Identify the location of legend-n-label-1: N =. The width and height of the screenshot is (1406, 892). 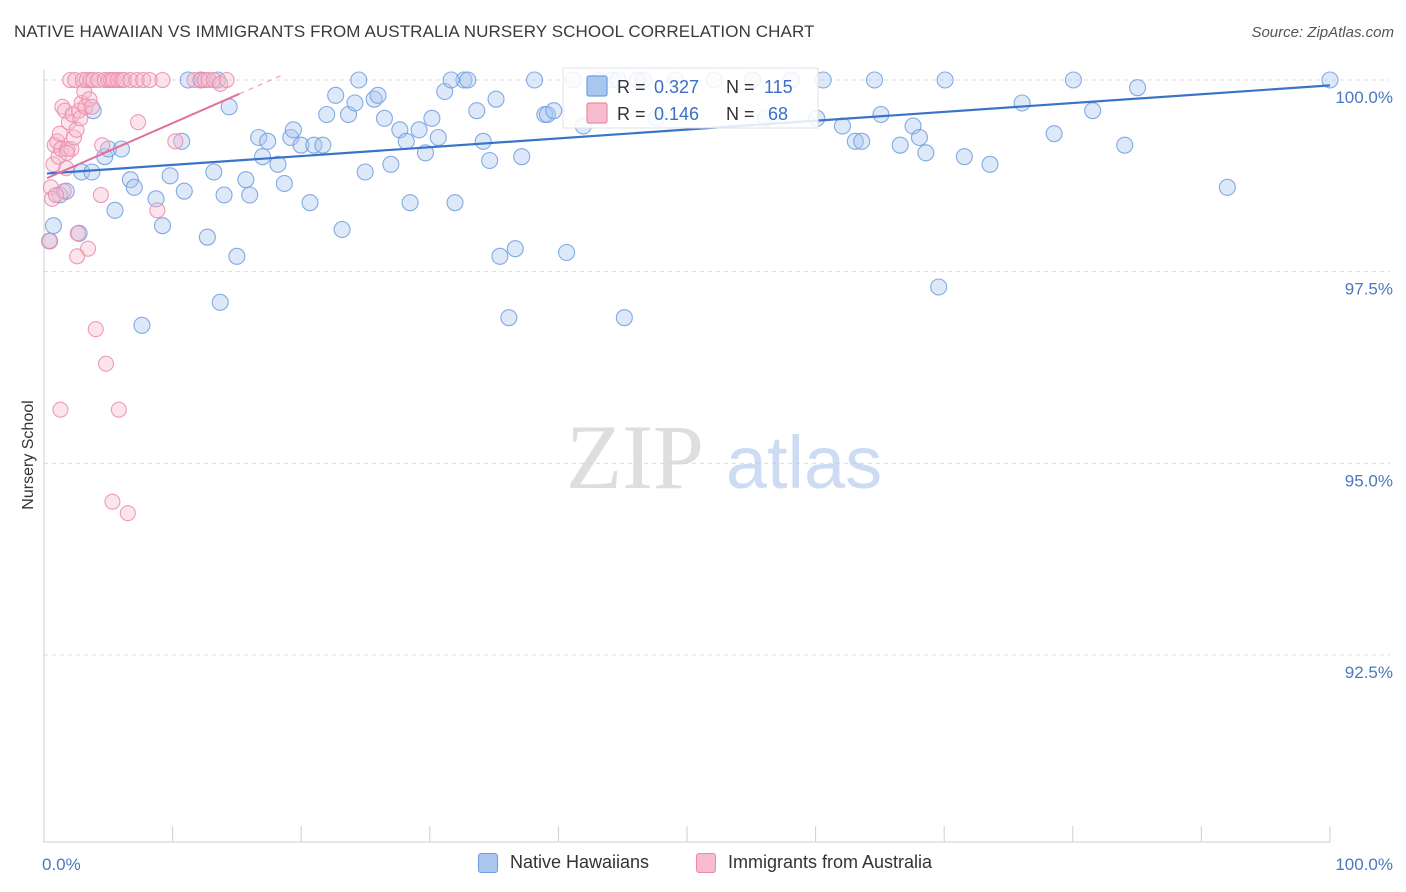
(740, 87).